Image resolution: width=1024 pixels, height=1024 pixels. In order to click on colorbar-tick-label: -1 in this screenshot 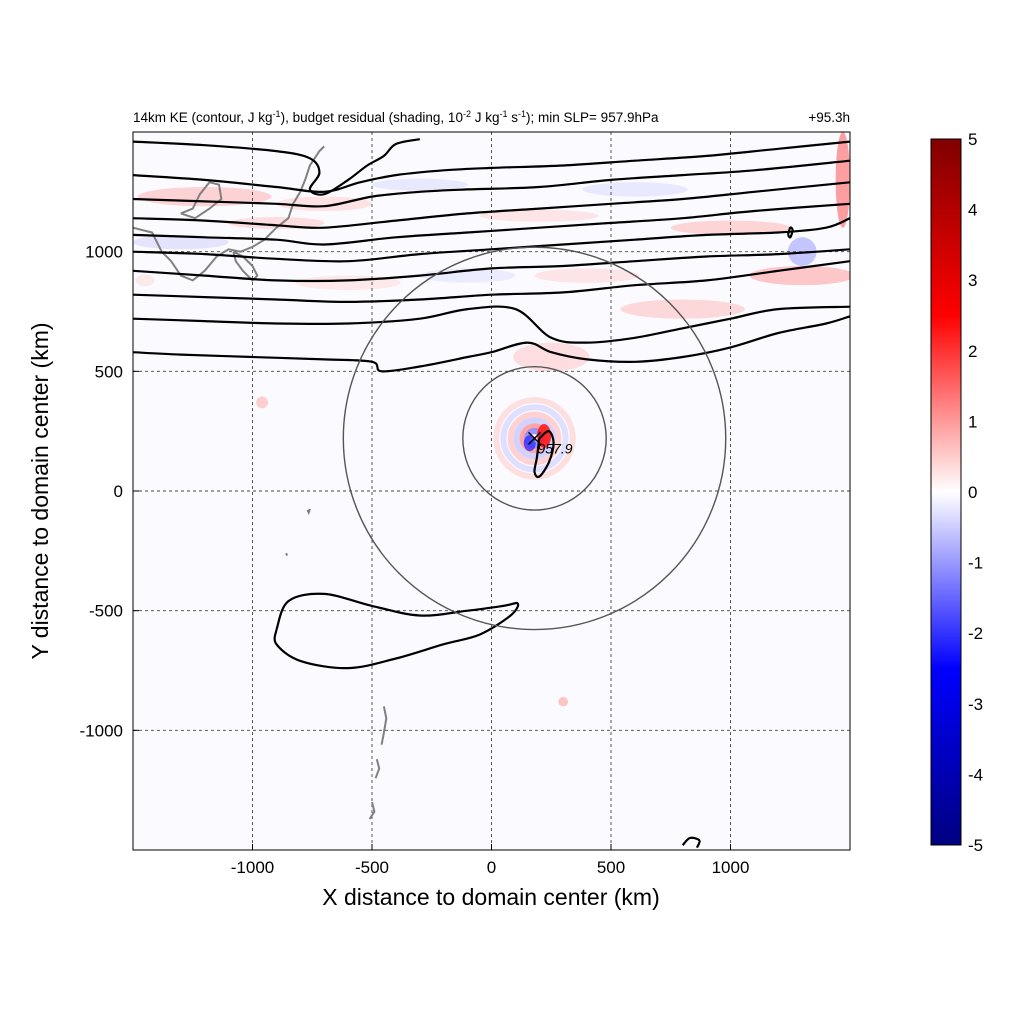, I will do `click(975, 563)`.